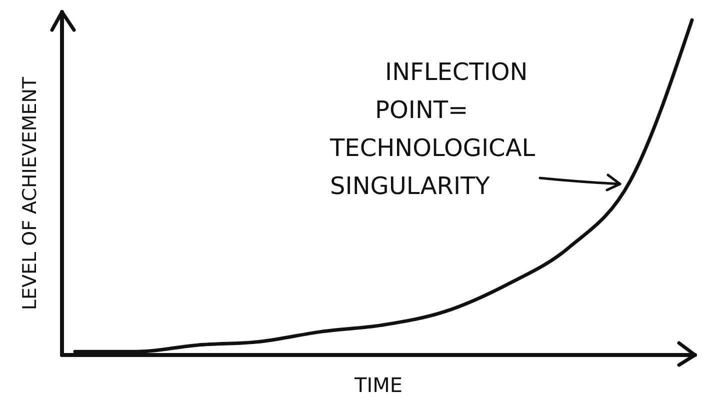 The height and width of the screenshot is (400, 708). I want to click on annotation: INFLECTION POINT= TECHNOLOGICAL SINGULARITY, so click(432, 129).